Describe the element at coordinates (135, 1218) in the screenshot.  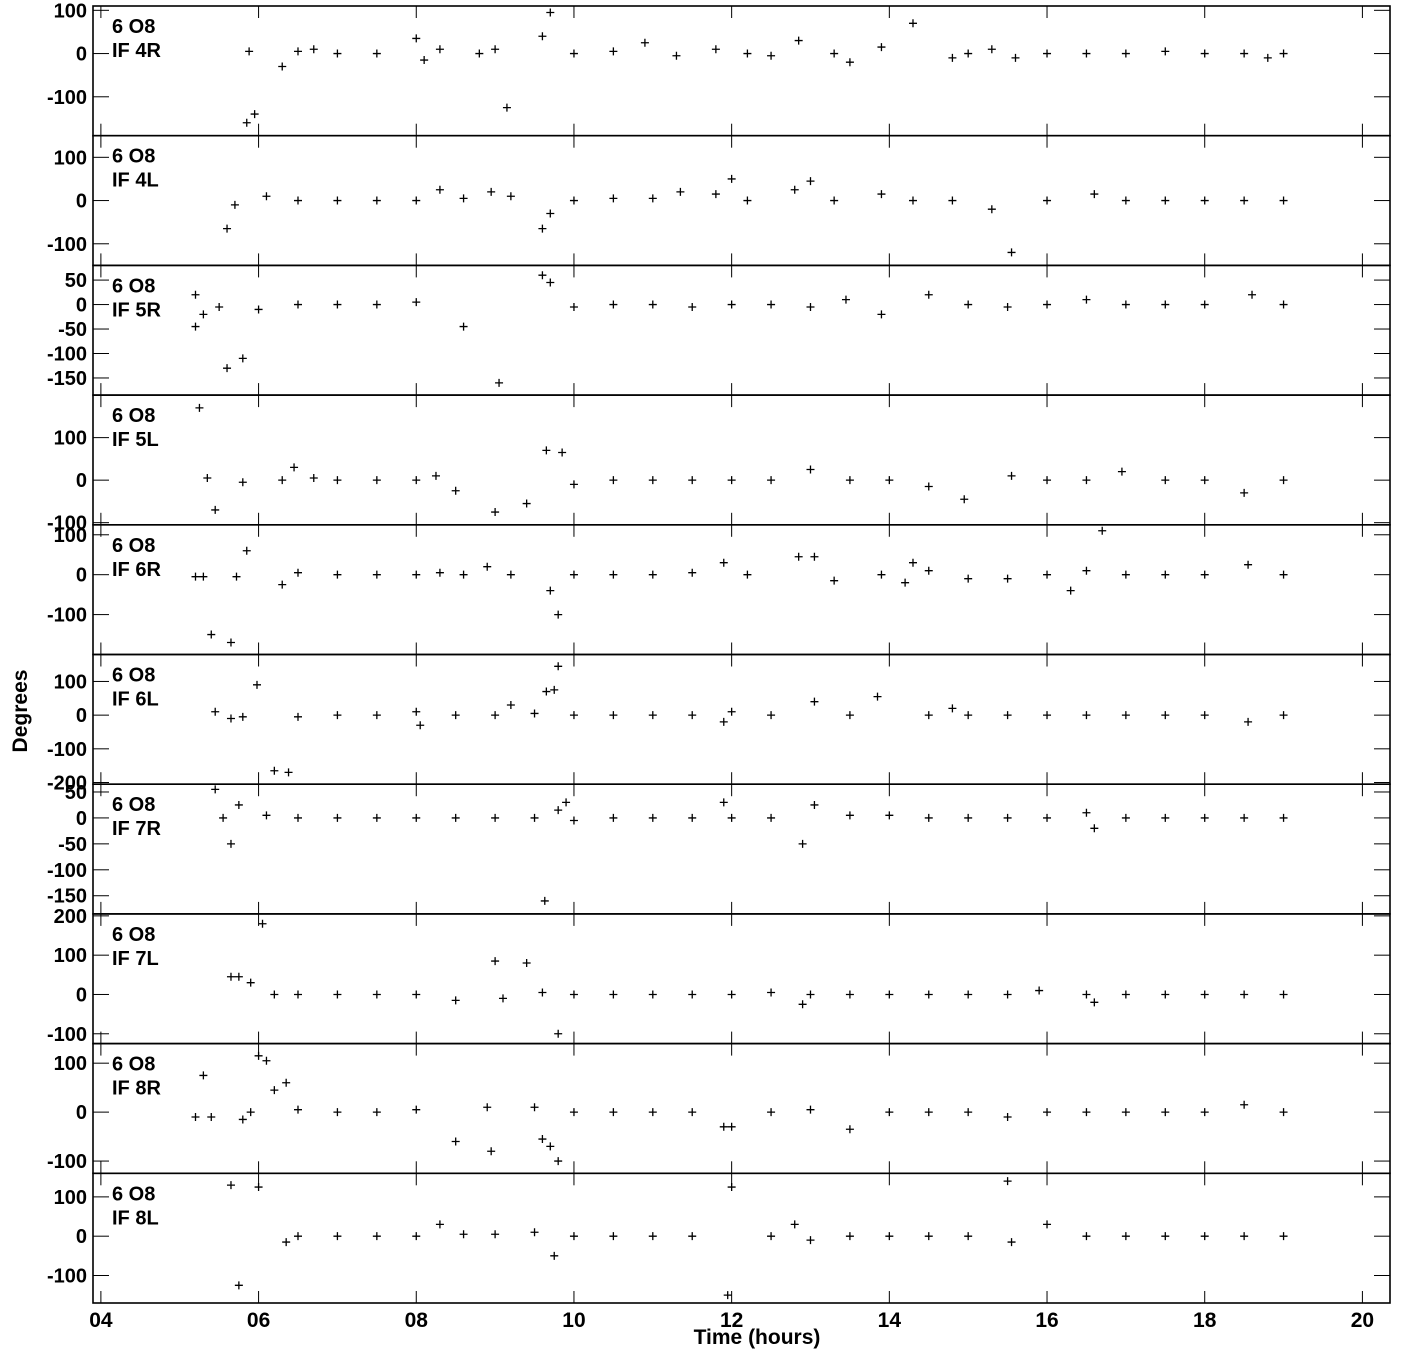
I see `panel-label-if: IF 8L` at that location.